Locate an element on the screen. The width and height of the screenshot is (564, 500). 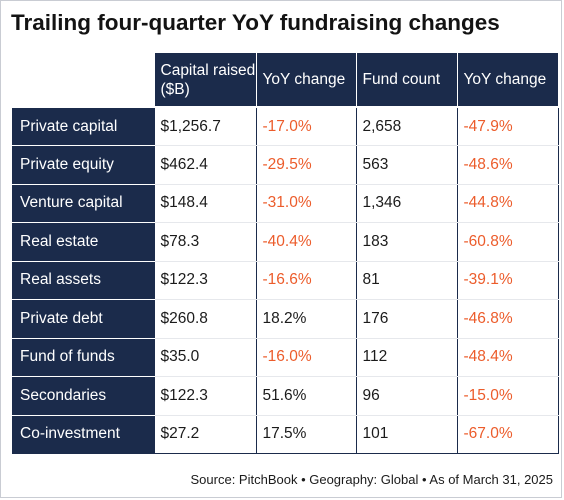
count-yoy-cell: -67.0% is located at coordinates (508, 434).